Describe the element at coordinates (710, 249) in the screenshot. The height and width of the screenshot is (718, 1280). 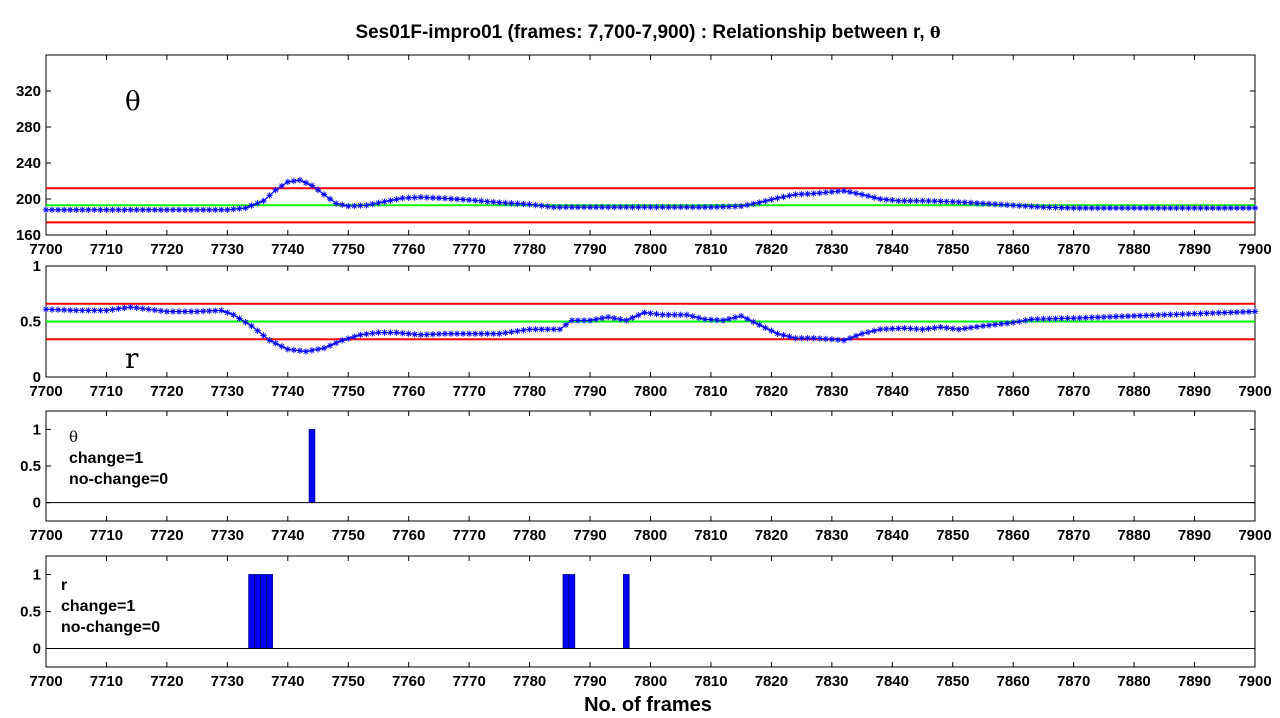
I see `x-tick-label: 7810` at that location.